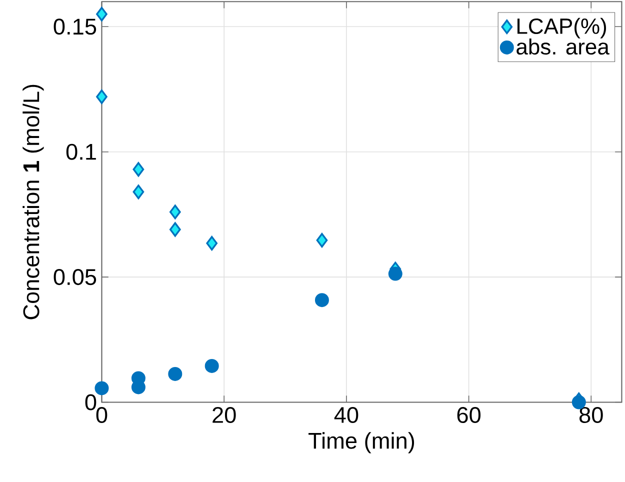  What do you see at coordinates (75, 26) in the screenshot?
I see `y-tick-label: 0.15` at bounding box center [75, 26].